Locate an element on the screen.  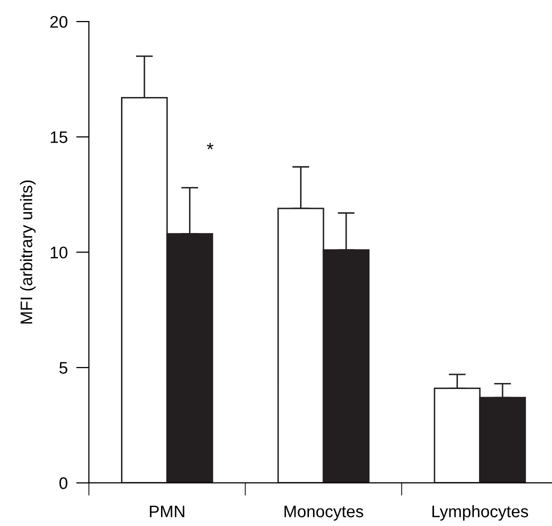
x-tick-label: PMN is located at coordinates (167, 512).